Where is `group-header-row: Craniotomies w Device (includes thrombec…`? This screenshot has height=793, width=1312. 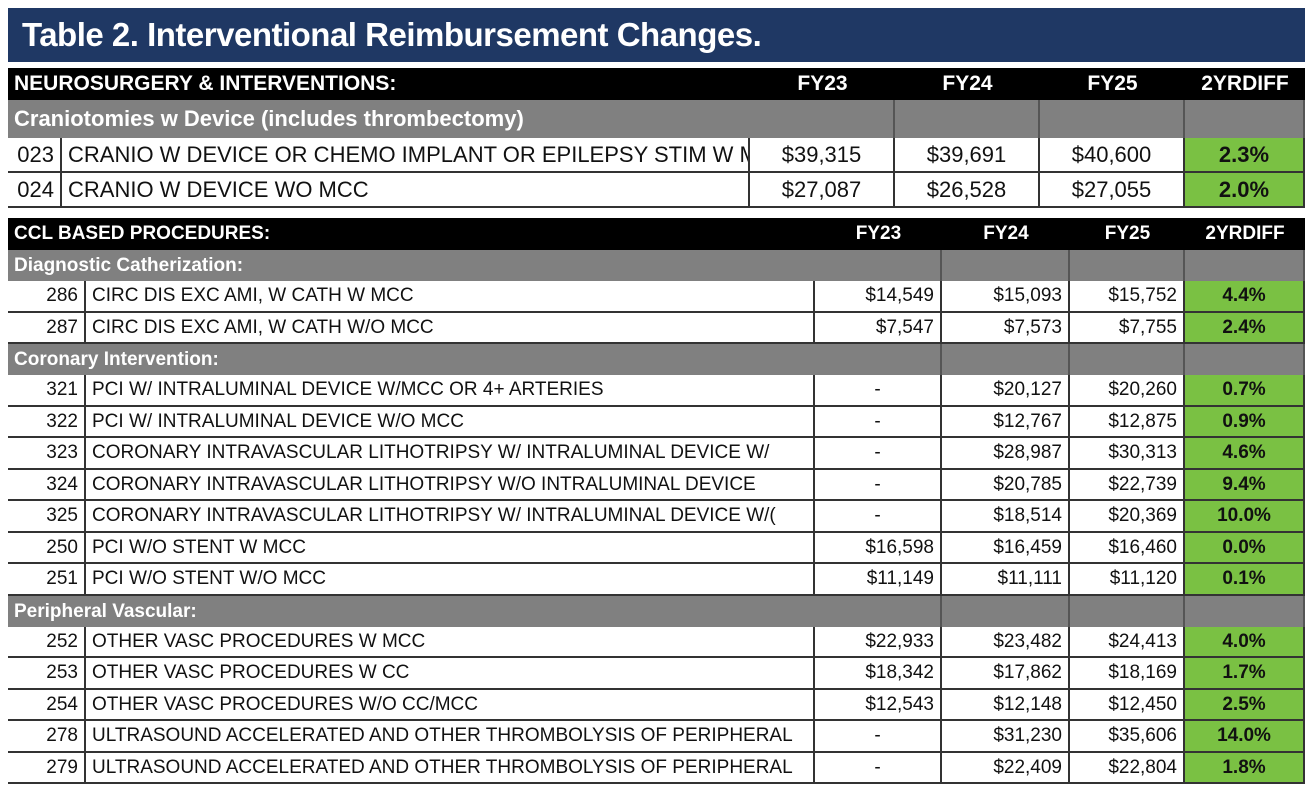
group-header-row: Craniotomies w Device (includes thrombec… is located at coordinates (656, 119).